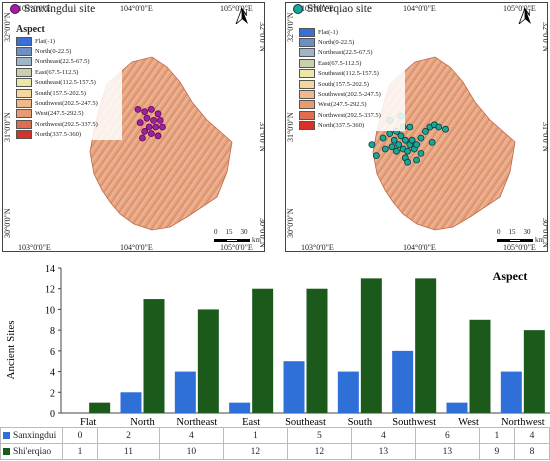 This screenshot has width=550, height=461. What do you see at coordinates (527, 232) in the screenshot?
I see `scale-tick: 30` at bounding box center [527, 232].